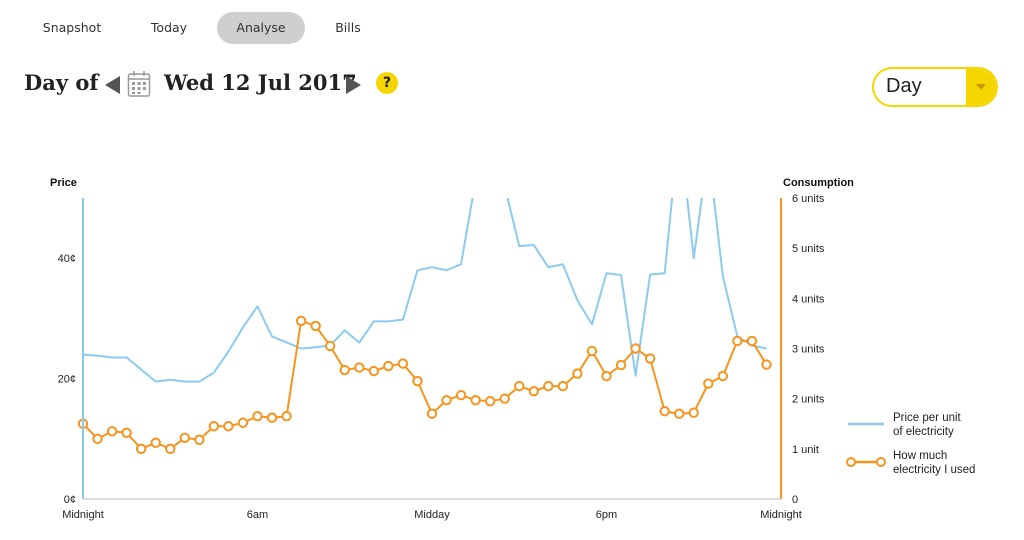  What do you see at coordinates (70, 500) in the screenshot?
I see `left-tick-label: 0¢` at bounding box center [70, 500].